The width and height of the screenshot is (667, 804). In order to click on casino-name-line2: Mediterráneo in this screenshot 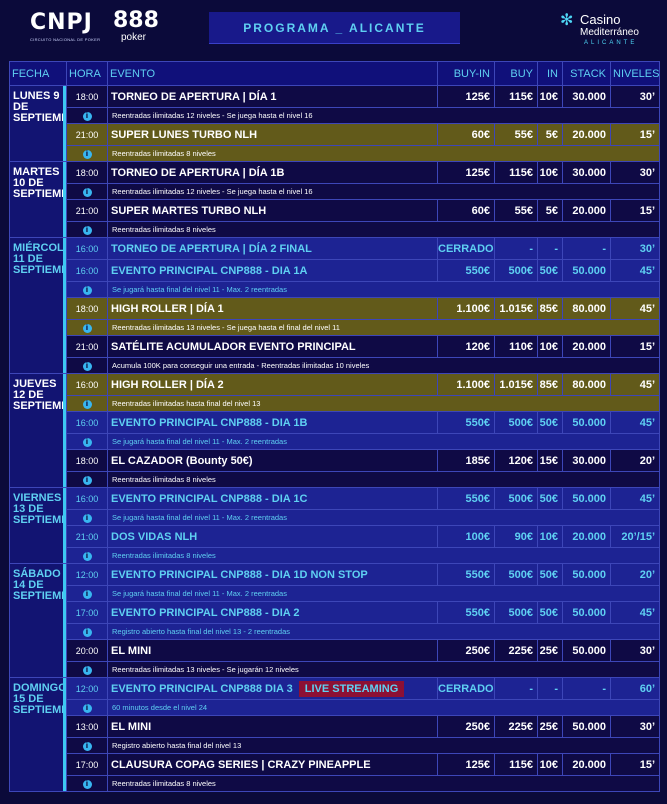, I will do `click(609, 32)`.